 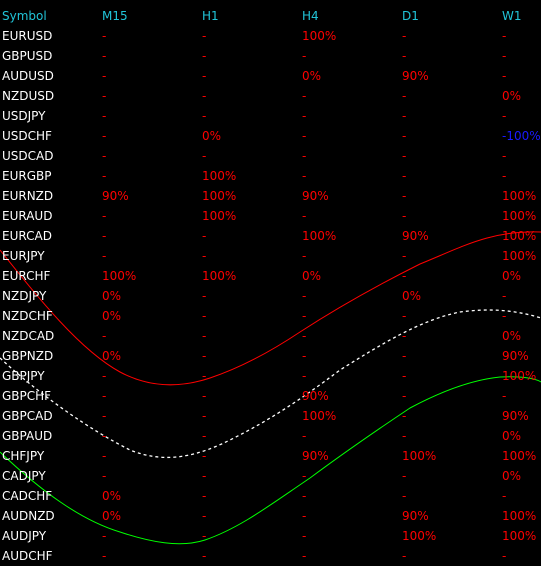 What do you see at coordinates (27, 396) in the screenshot?
I see `symbol-cell: GBPCHF` at bounding box center [27, 396].